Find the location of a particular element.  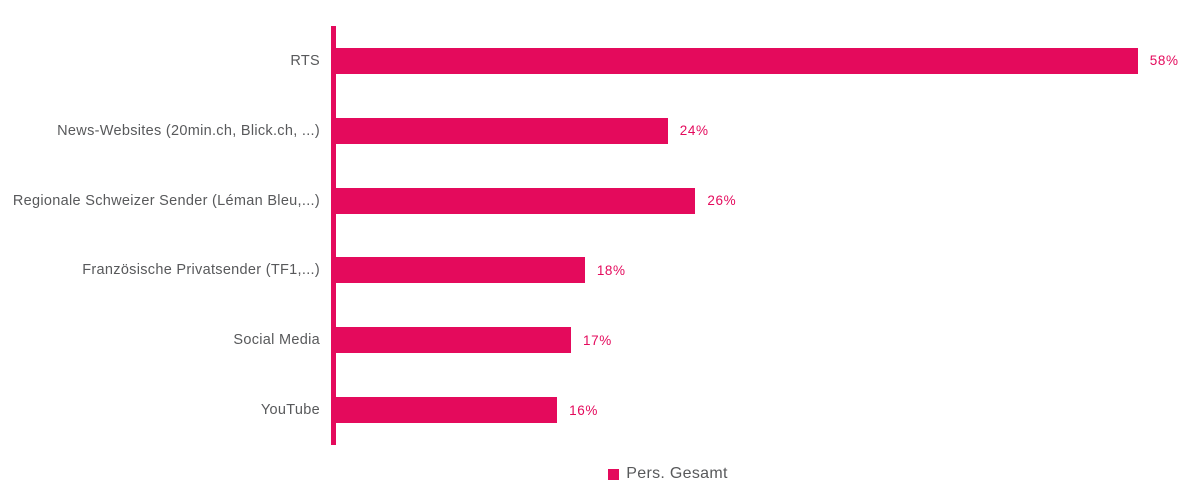

value-label: 58% is located at coordinates (1164, 61).